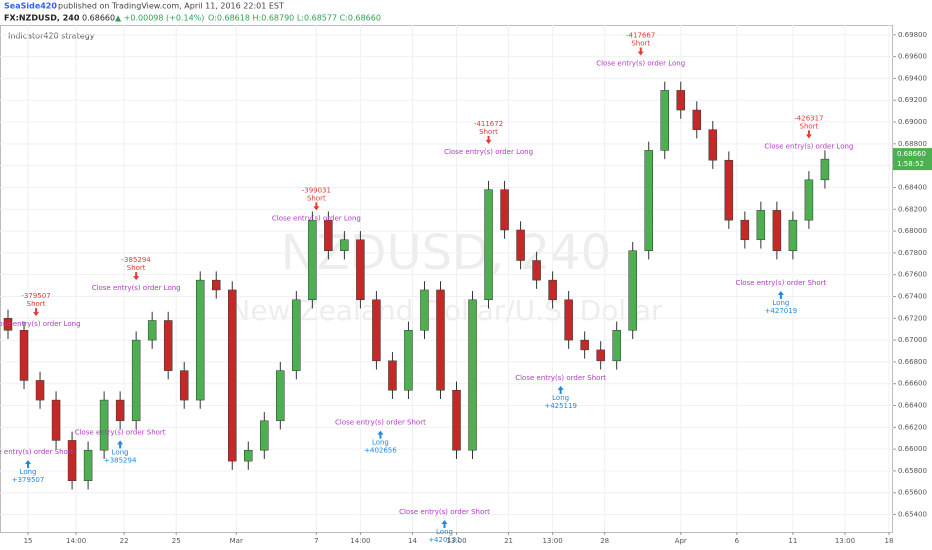  I want to click on x-tick-label: 13:00, so click(553, 541).